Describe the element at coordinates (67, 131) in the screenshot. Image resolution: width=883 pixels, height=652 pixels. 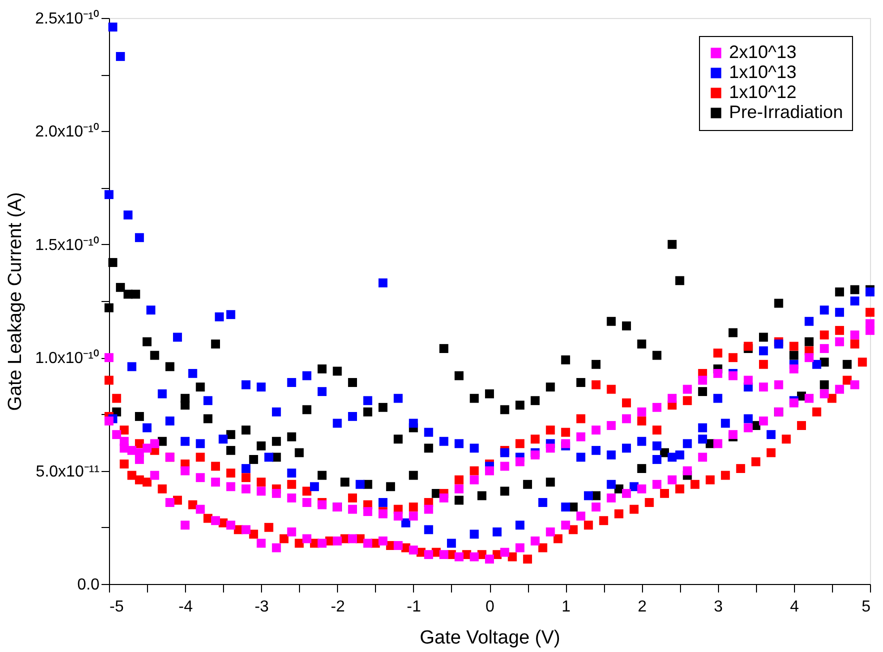
I see `y-tick-label: 2.0x10⁻¹⁰` at that location.